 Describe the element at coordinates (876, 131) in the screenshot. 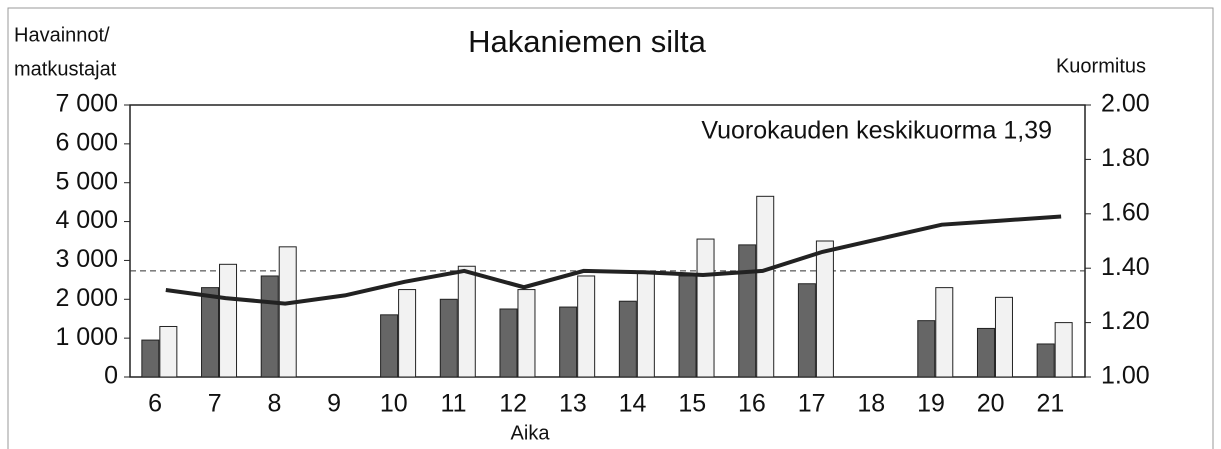

I see `annotation: Vuorokauden keskikuorma 1,39` at that location.